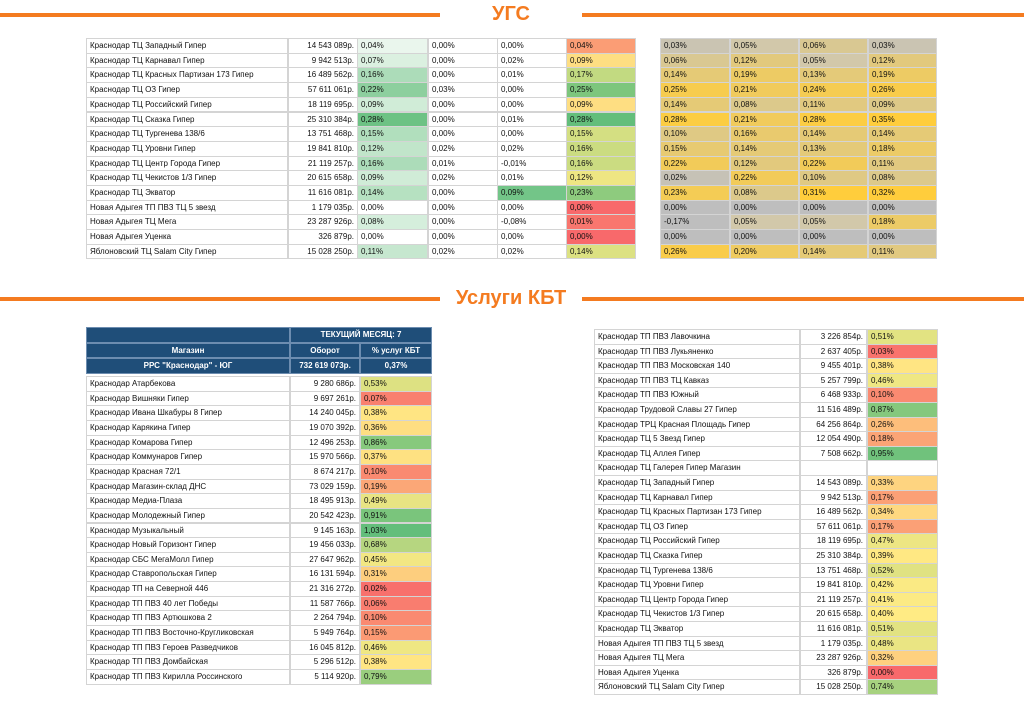 Image resolution: width=1024 pixels, height=723 pixels. Describe the element at coordinates (188, 677) in the screenshot. I see `table-cell: Краснодар ТП ПВЗ Кирилла Россинского` at that location.